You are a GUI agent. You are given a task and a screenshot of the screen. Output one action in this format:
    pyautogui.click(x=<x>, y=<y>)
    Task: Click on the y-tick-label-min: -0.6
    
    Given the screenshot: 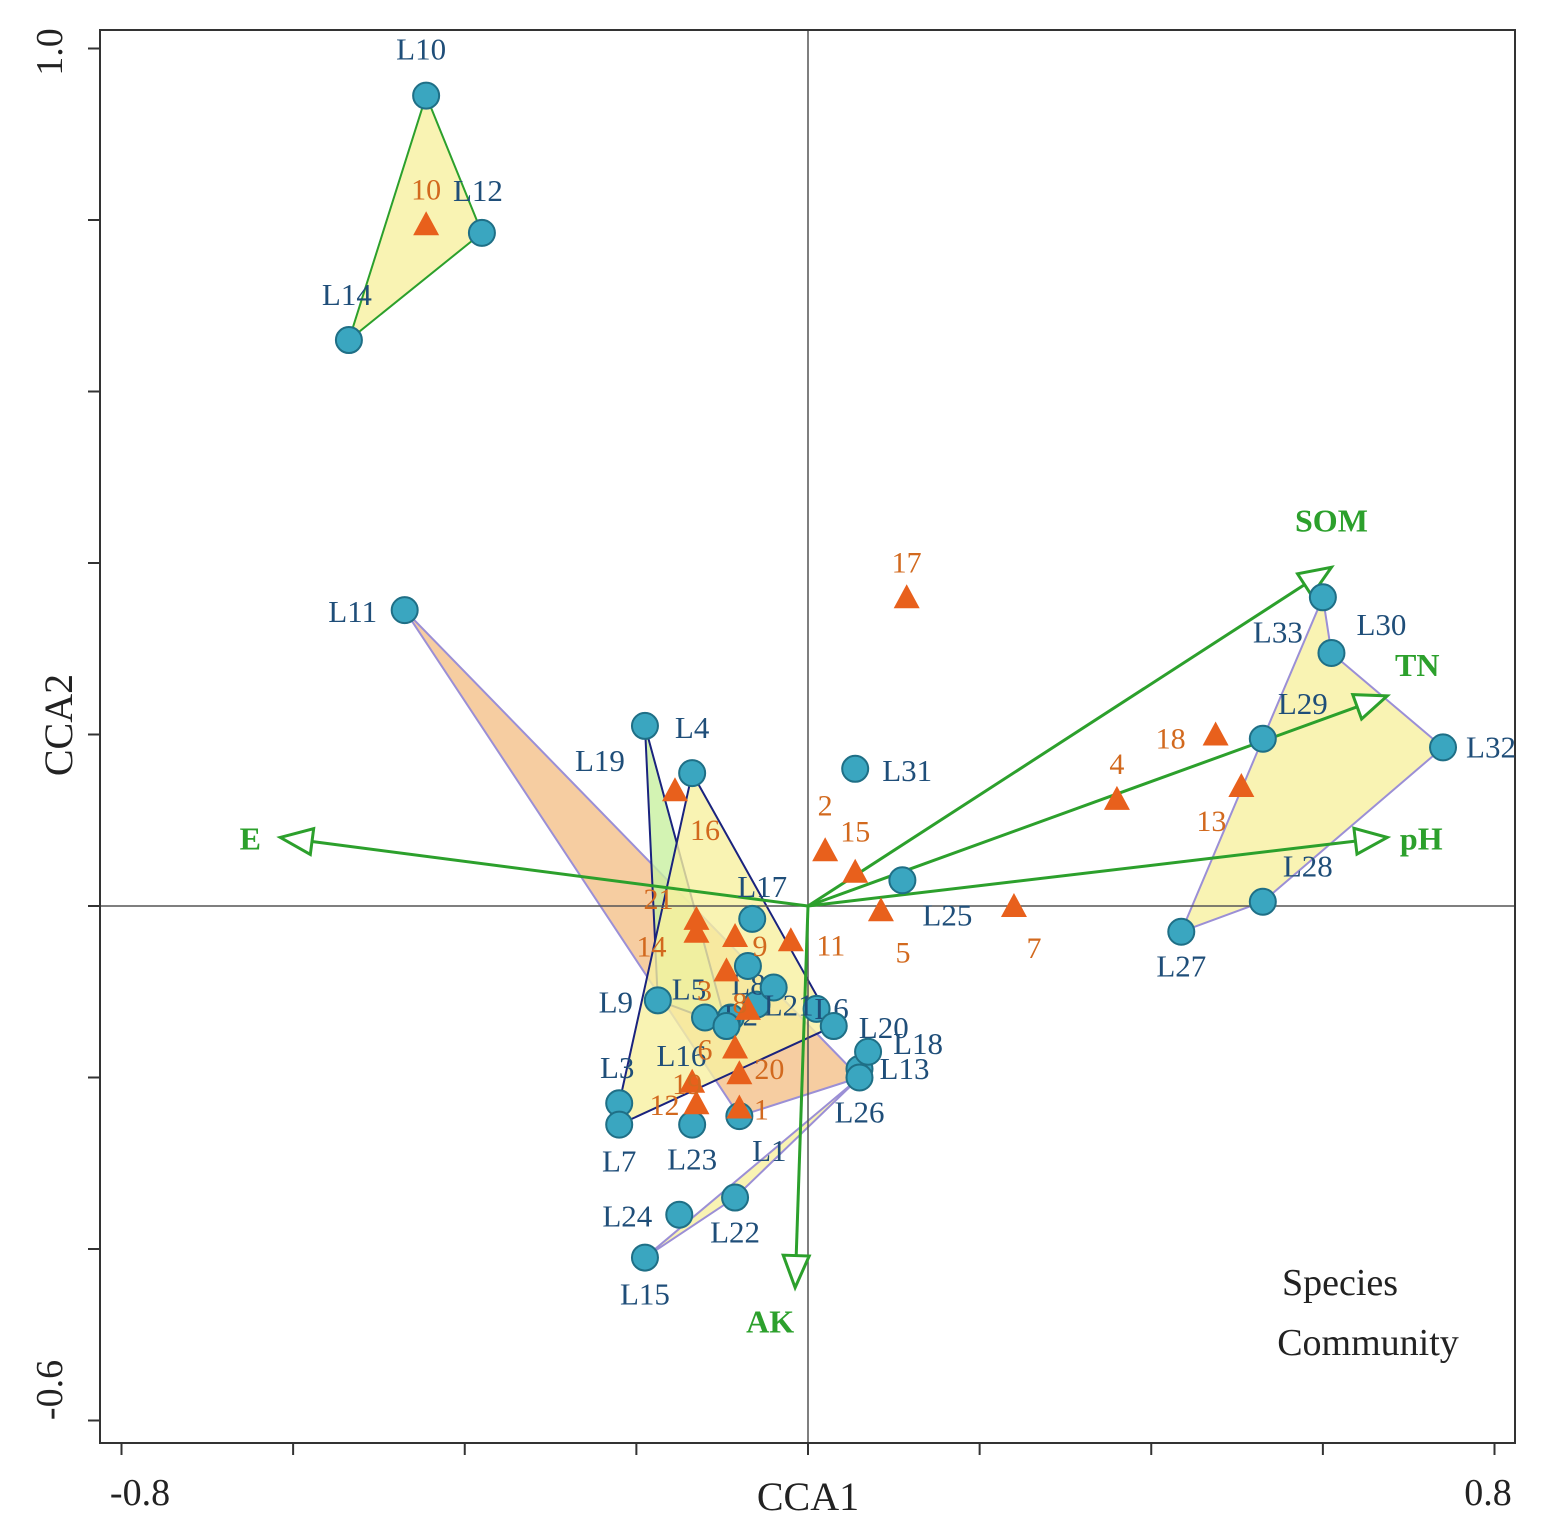 What is the action you would take?
    pyautogui.click(x=50, y=1390)
    